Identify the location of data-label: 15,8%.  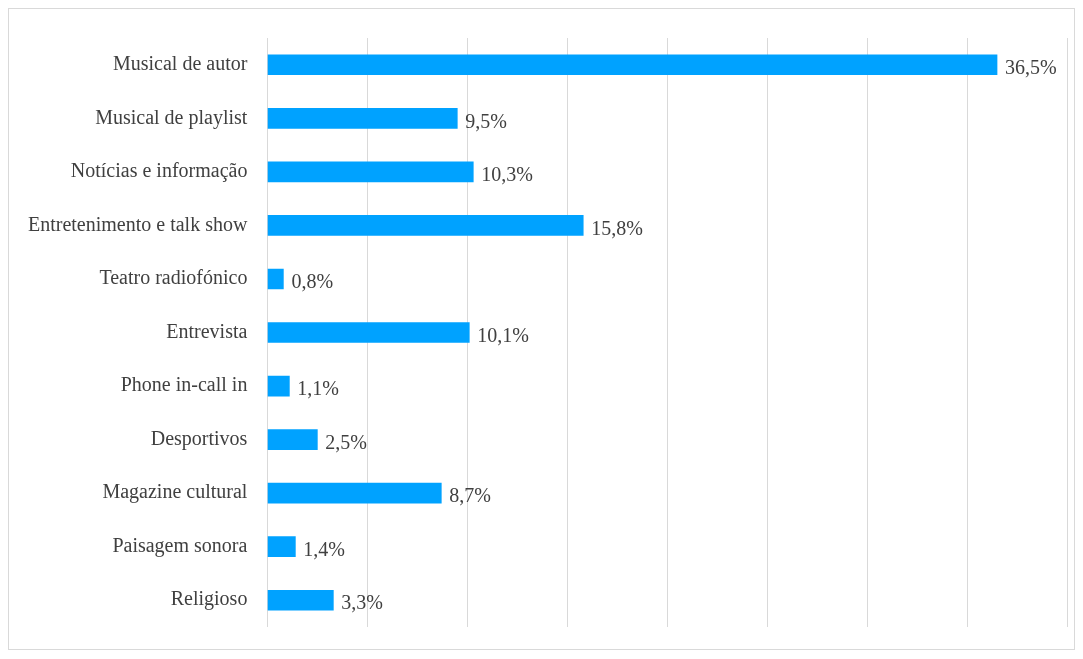
(617, 227).